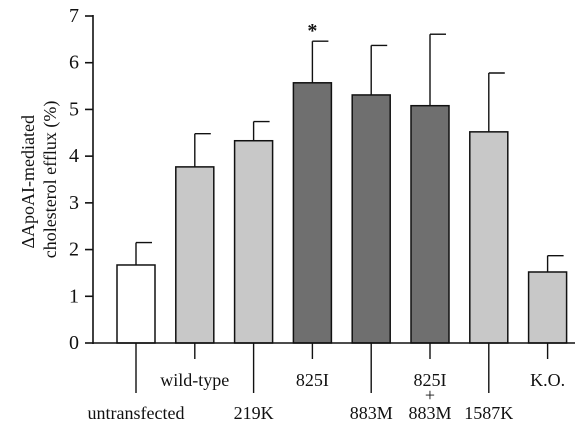  What do you see at coordinates (74, 343) in the screenshot?
I see `y-tick-label-0: 0` at bounding box center [74, 343].